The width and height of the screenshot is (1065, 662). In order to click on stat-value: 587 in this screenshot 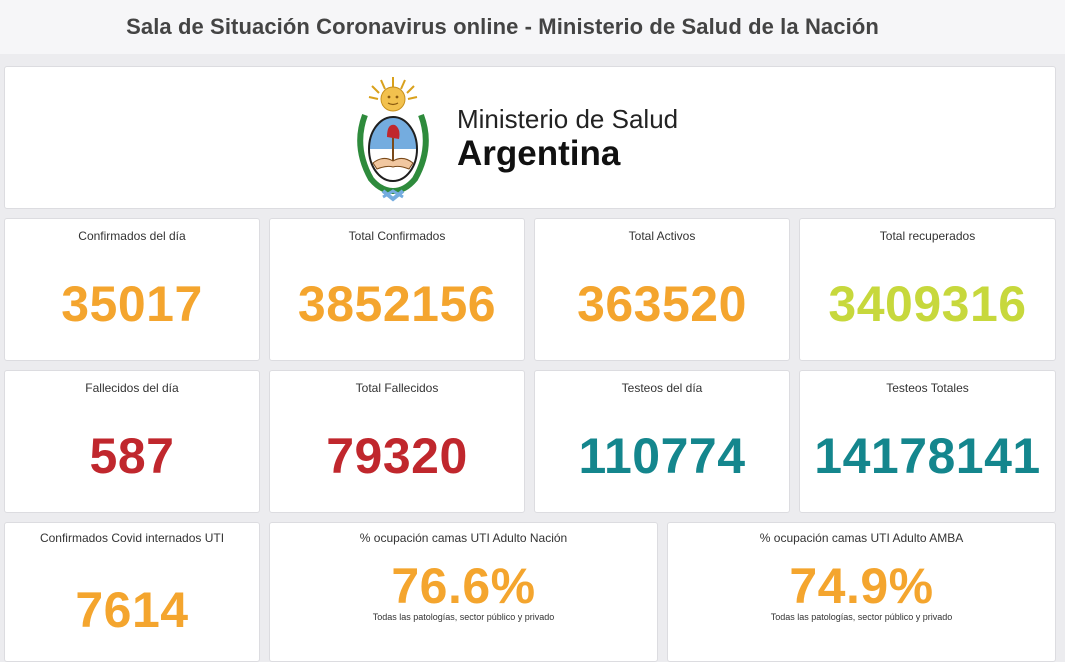, I will do `click(132, 456)`.